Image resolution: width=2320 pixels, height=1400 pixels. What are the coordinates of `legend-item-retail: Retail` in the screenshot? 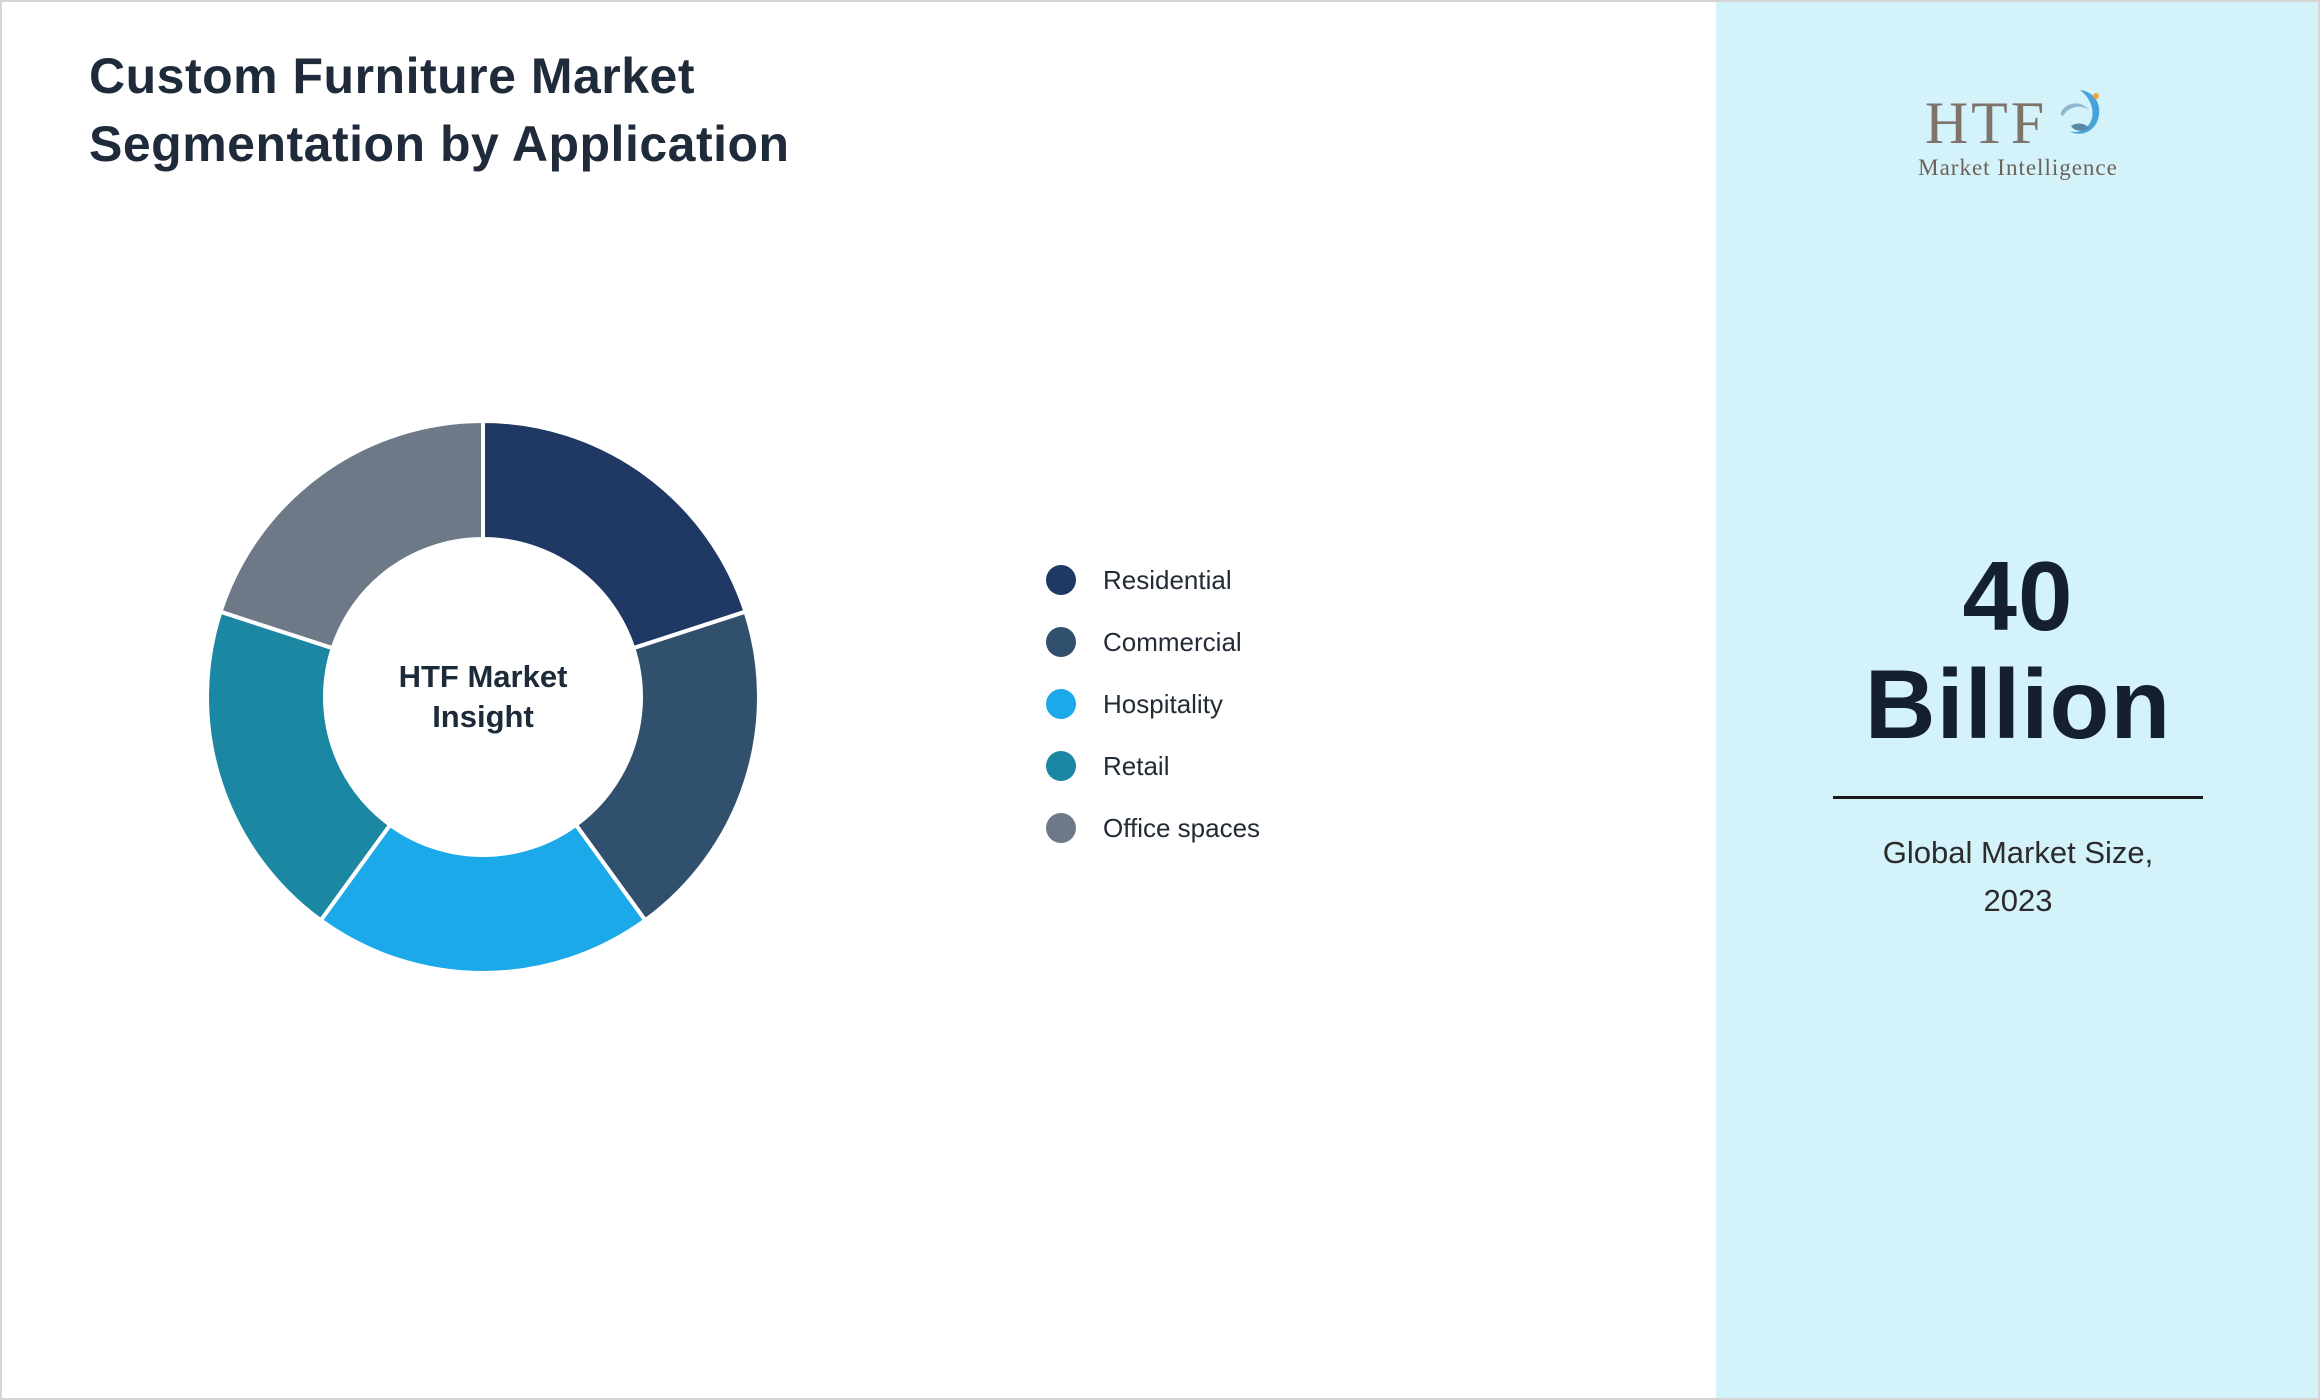 It's located at (1153, 766).